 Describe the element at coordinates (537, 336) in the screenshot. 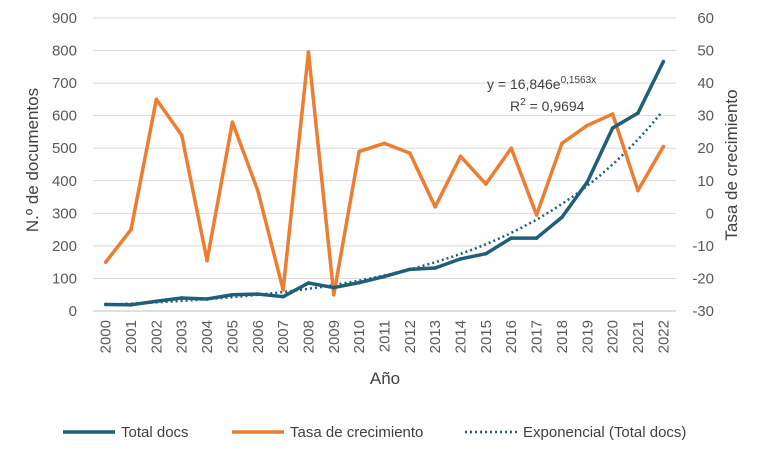

I see `x-tick-label: 2017` at that location.